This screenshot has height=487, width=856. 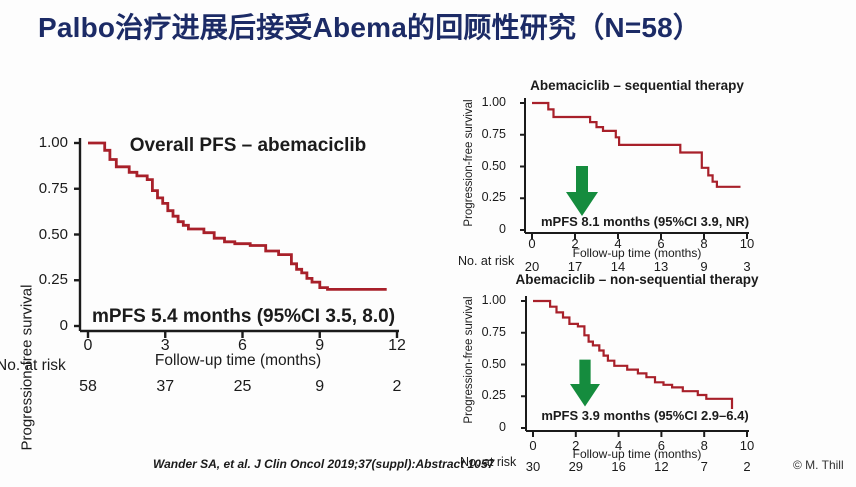 What do you see at coordinates (661, 466) in the screenshot?
I see `at-risk-value: 12` at bounding box center [661, 466].